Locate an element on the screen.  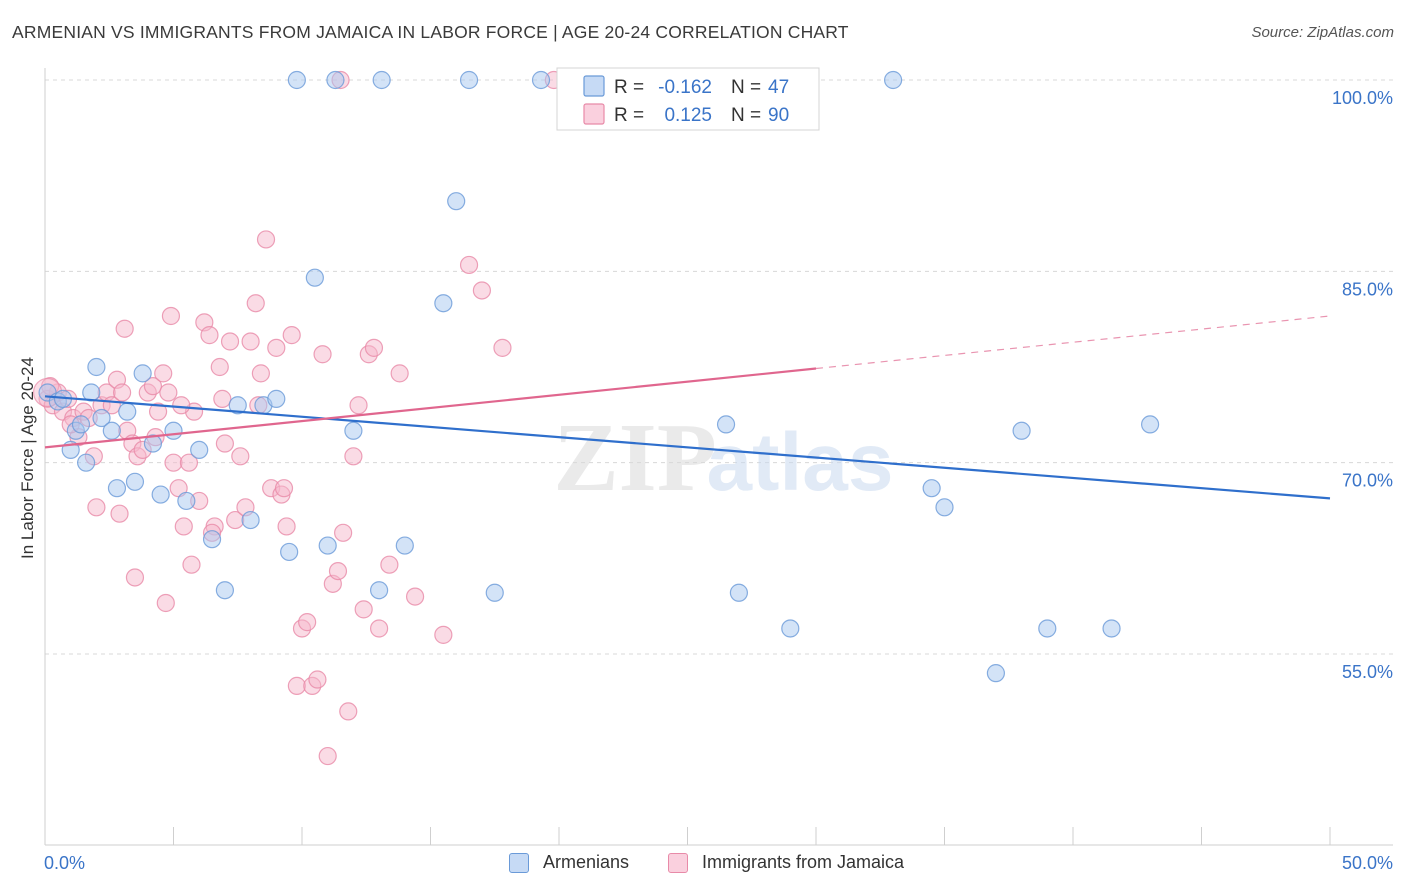
trend-line-jamaica-extension is located at coordinates (1073, 342).